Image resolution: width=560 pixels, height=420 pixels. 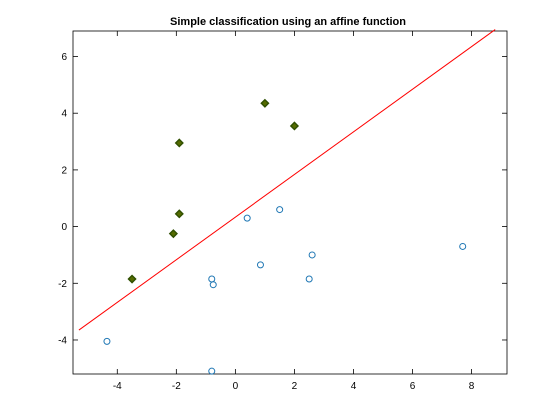 I want to click on x-tick-label: 2, so click(x=295, y=386).